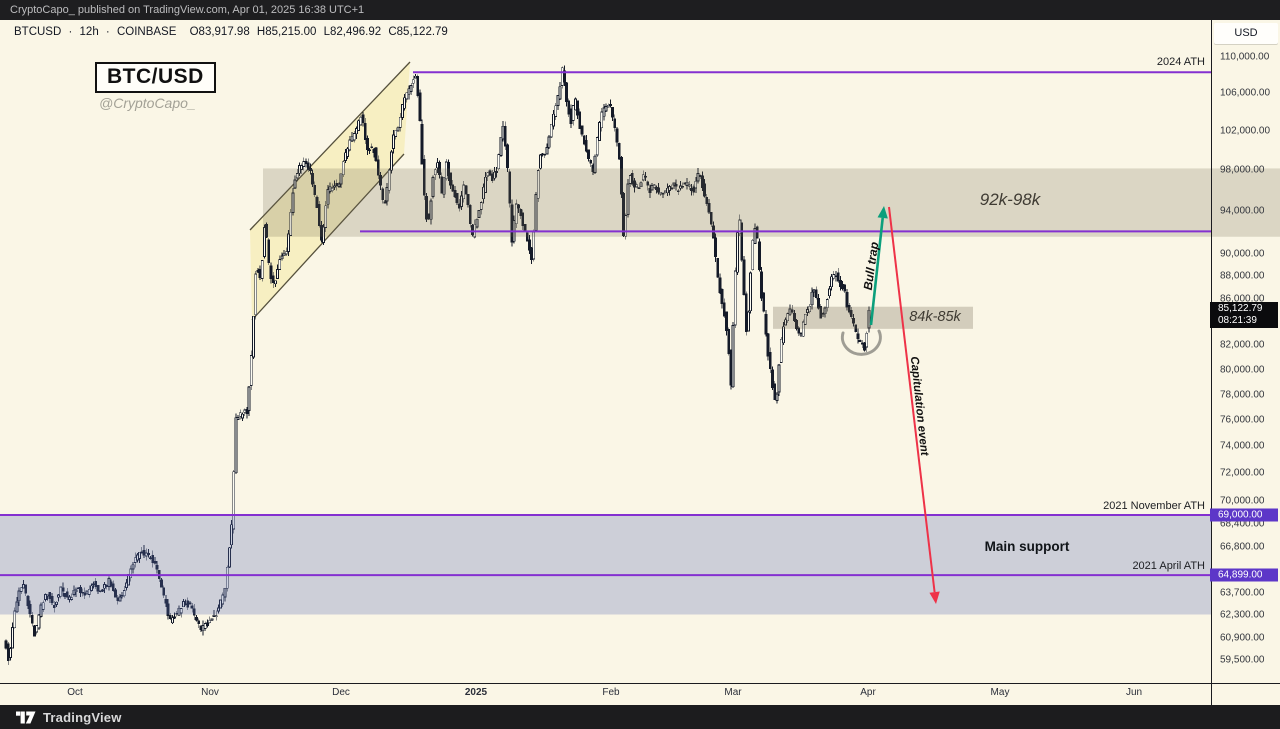  I want to click on time-axis-border, so click(640, 683).